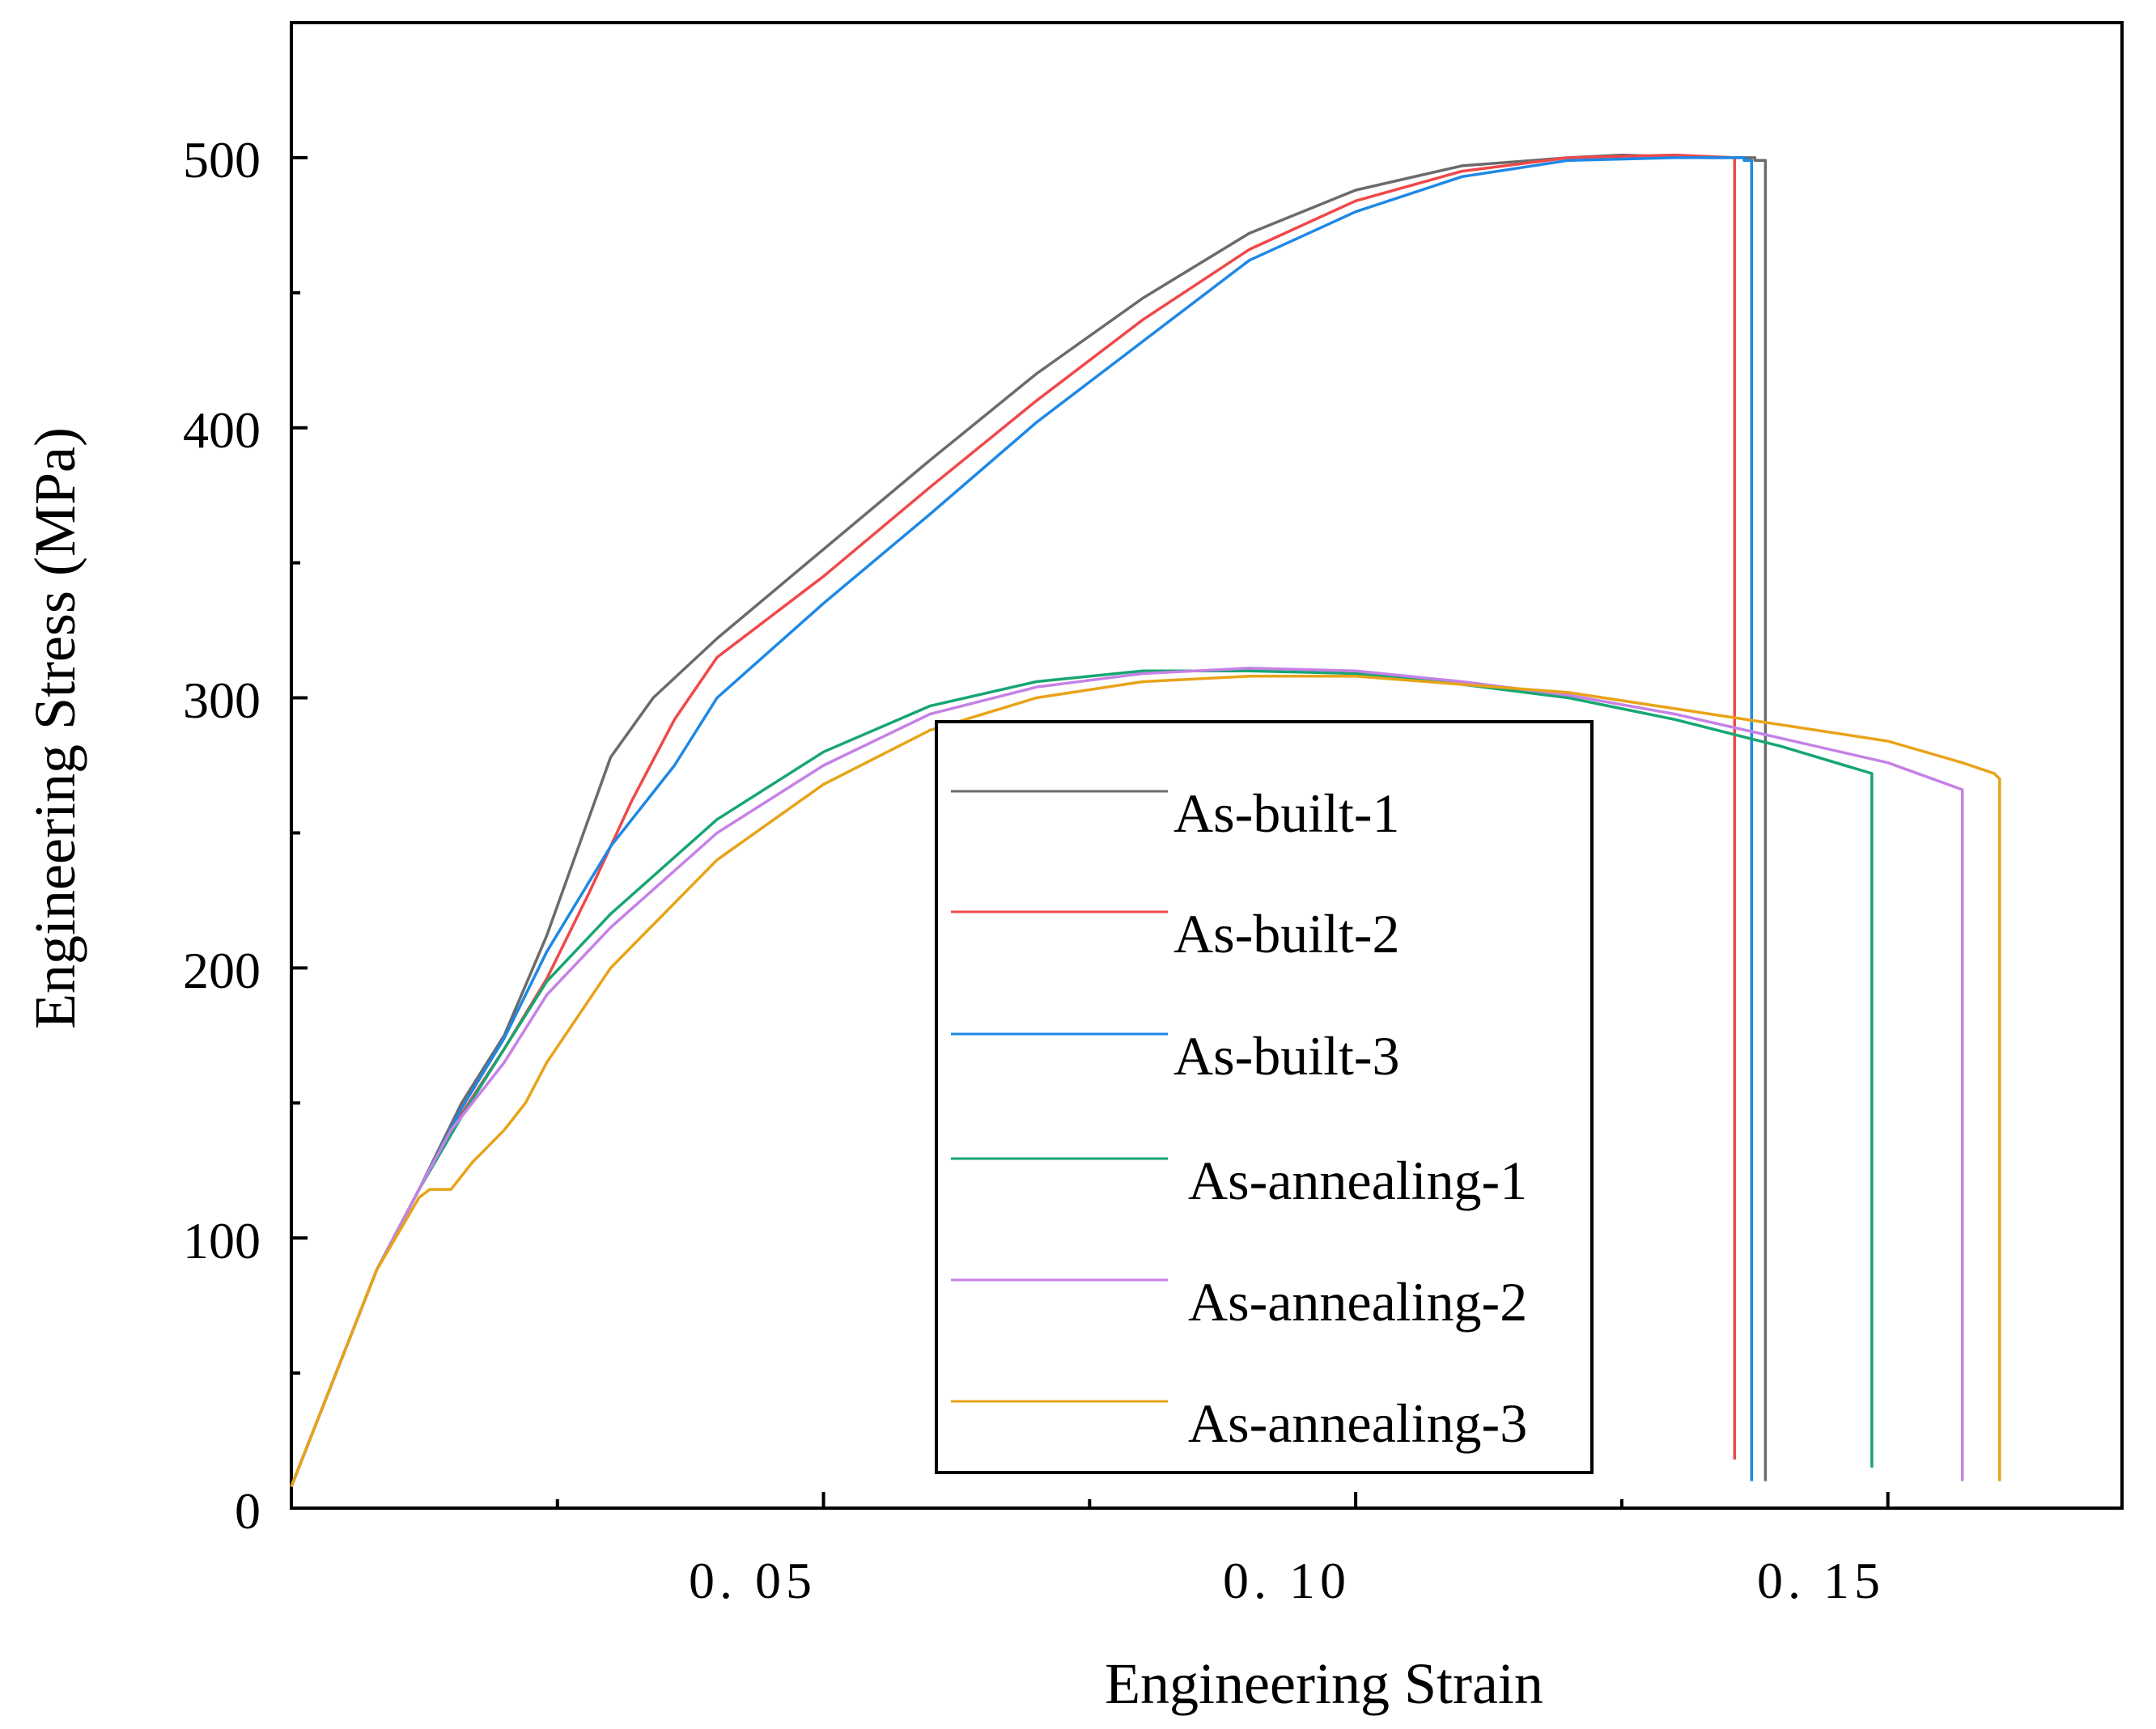  What do you see at coordinates (753, 1580) in the screenshot?
I see `x-tick-label-0-05: 0. 05` at bounding box center [753, 1580].